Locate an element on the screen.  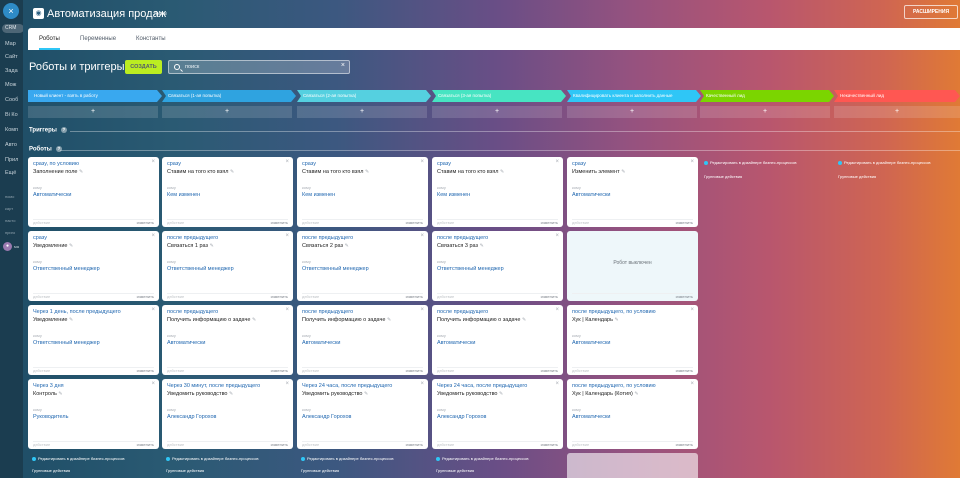
nav-item: Сооб is located at coordinates (12, 100).